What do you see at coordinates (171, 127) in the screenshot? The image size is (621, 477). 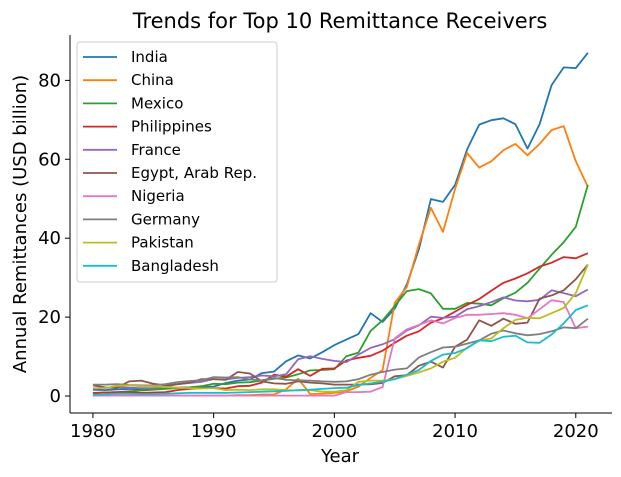 I see `legend-label-3: Philippines` at bounding box center [171, 127].